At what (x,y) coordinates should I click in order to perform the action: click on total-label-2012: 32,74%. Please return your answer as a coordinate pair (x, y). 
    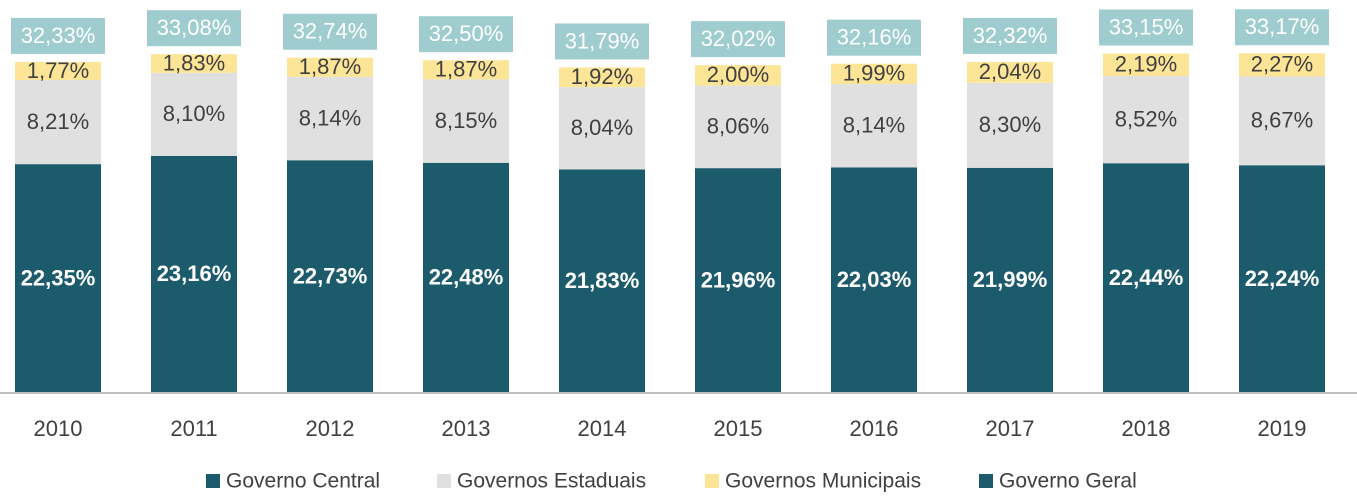
    Looking at the image, I should click on (330, 31).